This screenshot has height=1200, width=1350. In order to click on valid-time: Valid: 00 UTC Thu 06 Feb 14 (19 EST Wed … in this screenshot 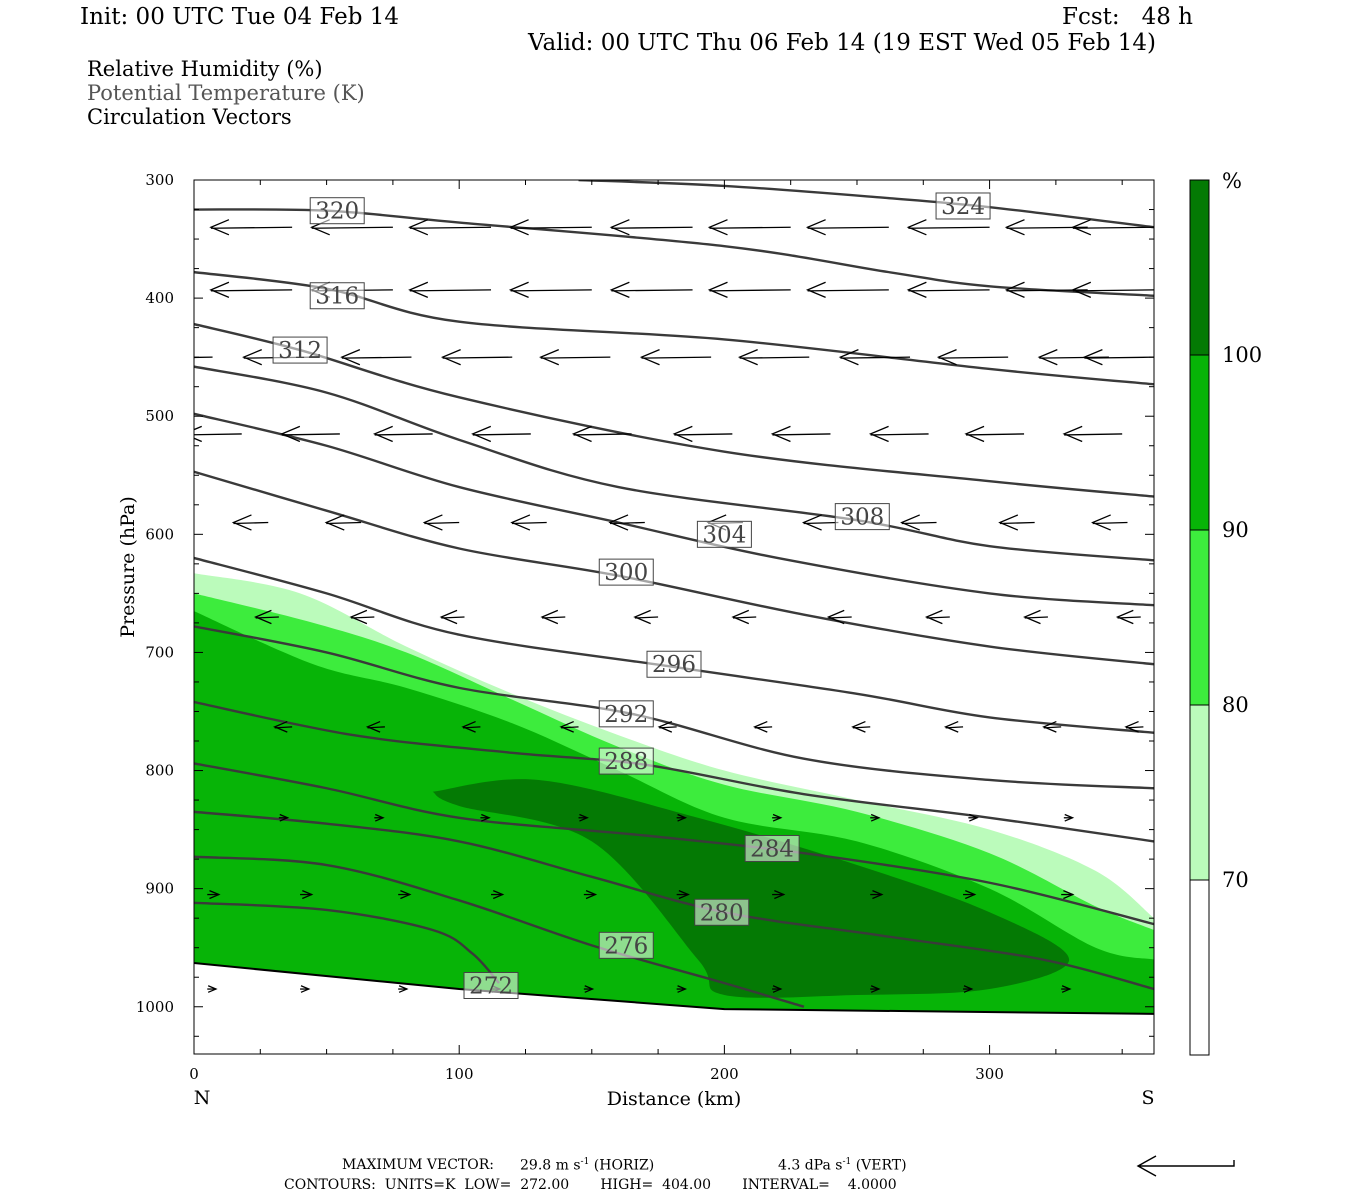, I will do `click(842, 43)`.